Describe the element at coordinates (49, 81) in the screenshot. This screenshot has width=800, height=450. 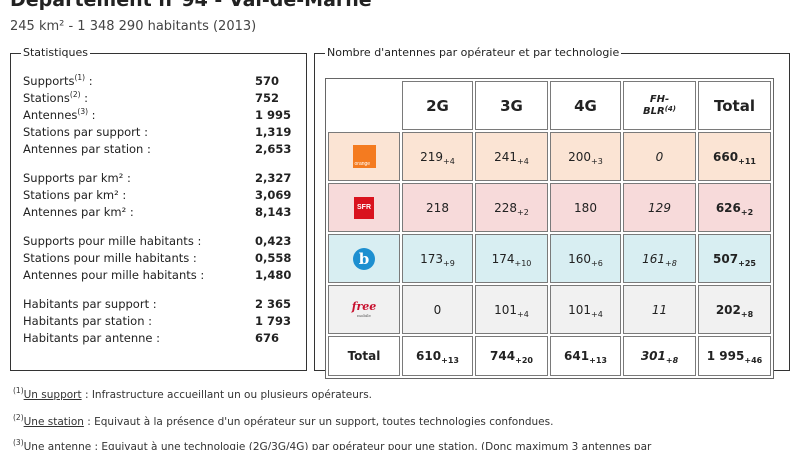
I see `stat-label-text: Supports` at that location.